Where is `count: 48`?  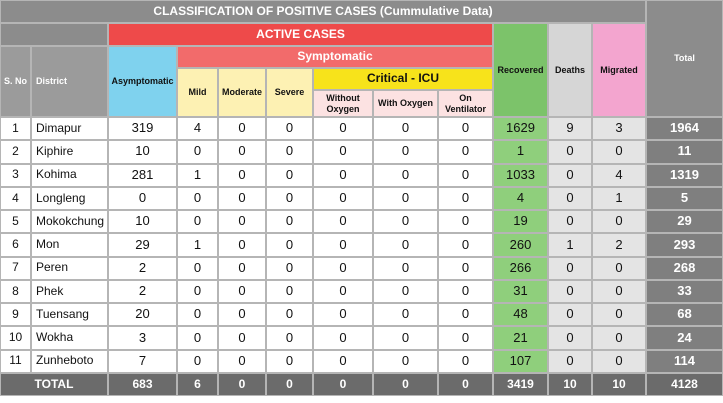 count: 48 is located at coordinates (520, 315).